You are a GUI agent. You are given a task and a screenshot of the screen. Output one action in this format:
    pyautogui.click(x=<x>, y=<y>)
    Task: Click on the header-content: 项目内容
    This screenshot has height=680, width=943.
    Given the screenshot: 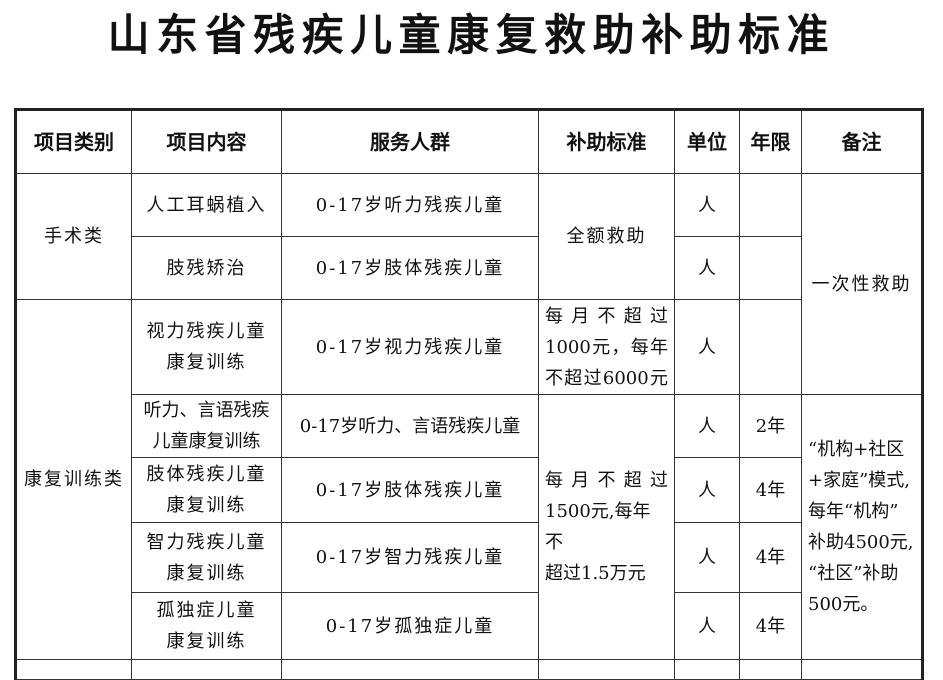 What is the action you would take?
    pyautogui.click(x=206, y=141)
    